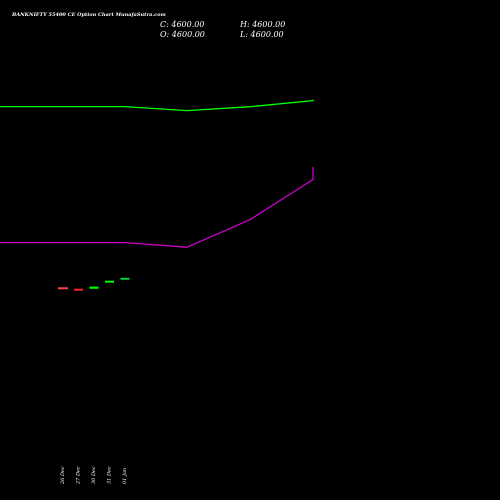 This screenshot has height=500, width=500. What do you see at coordinates (261, 34) in the screenshot?
I see `low-value: L: 4600.00` at bounding box center [261, 34].